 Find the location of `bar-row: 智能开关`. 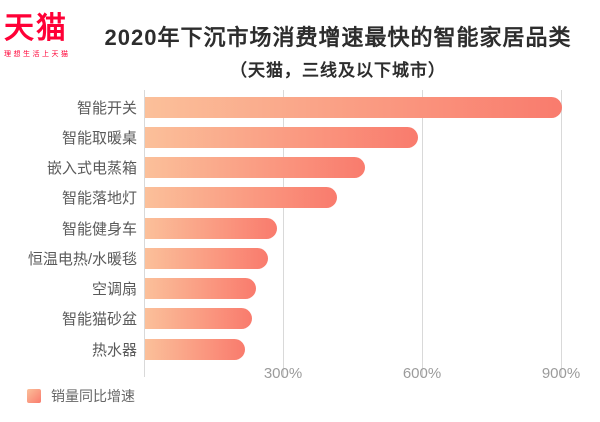

bar-row: 智能开关 is located at coordinates (300, 107).